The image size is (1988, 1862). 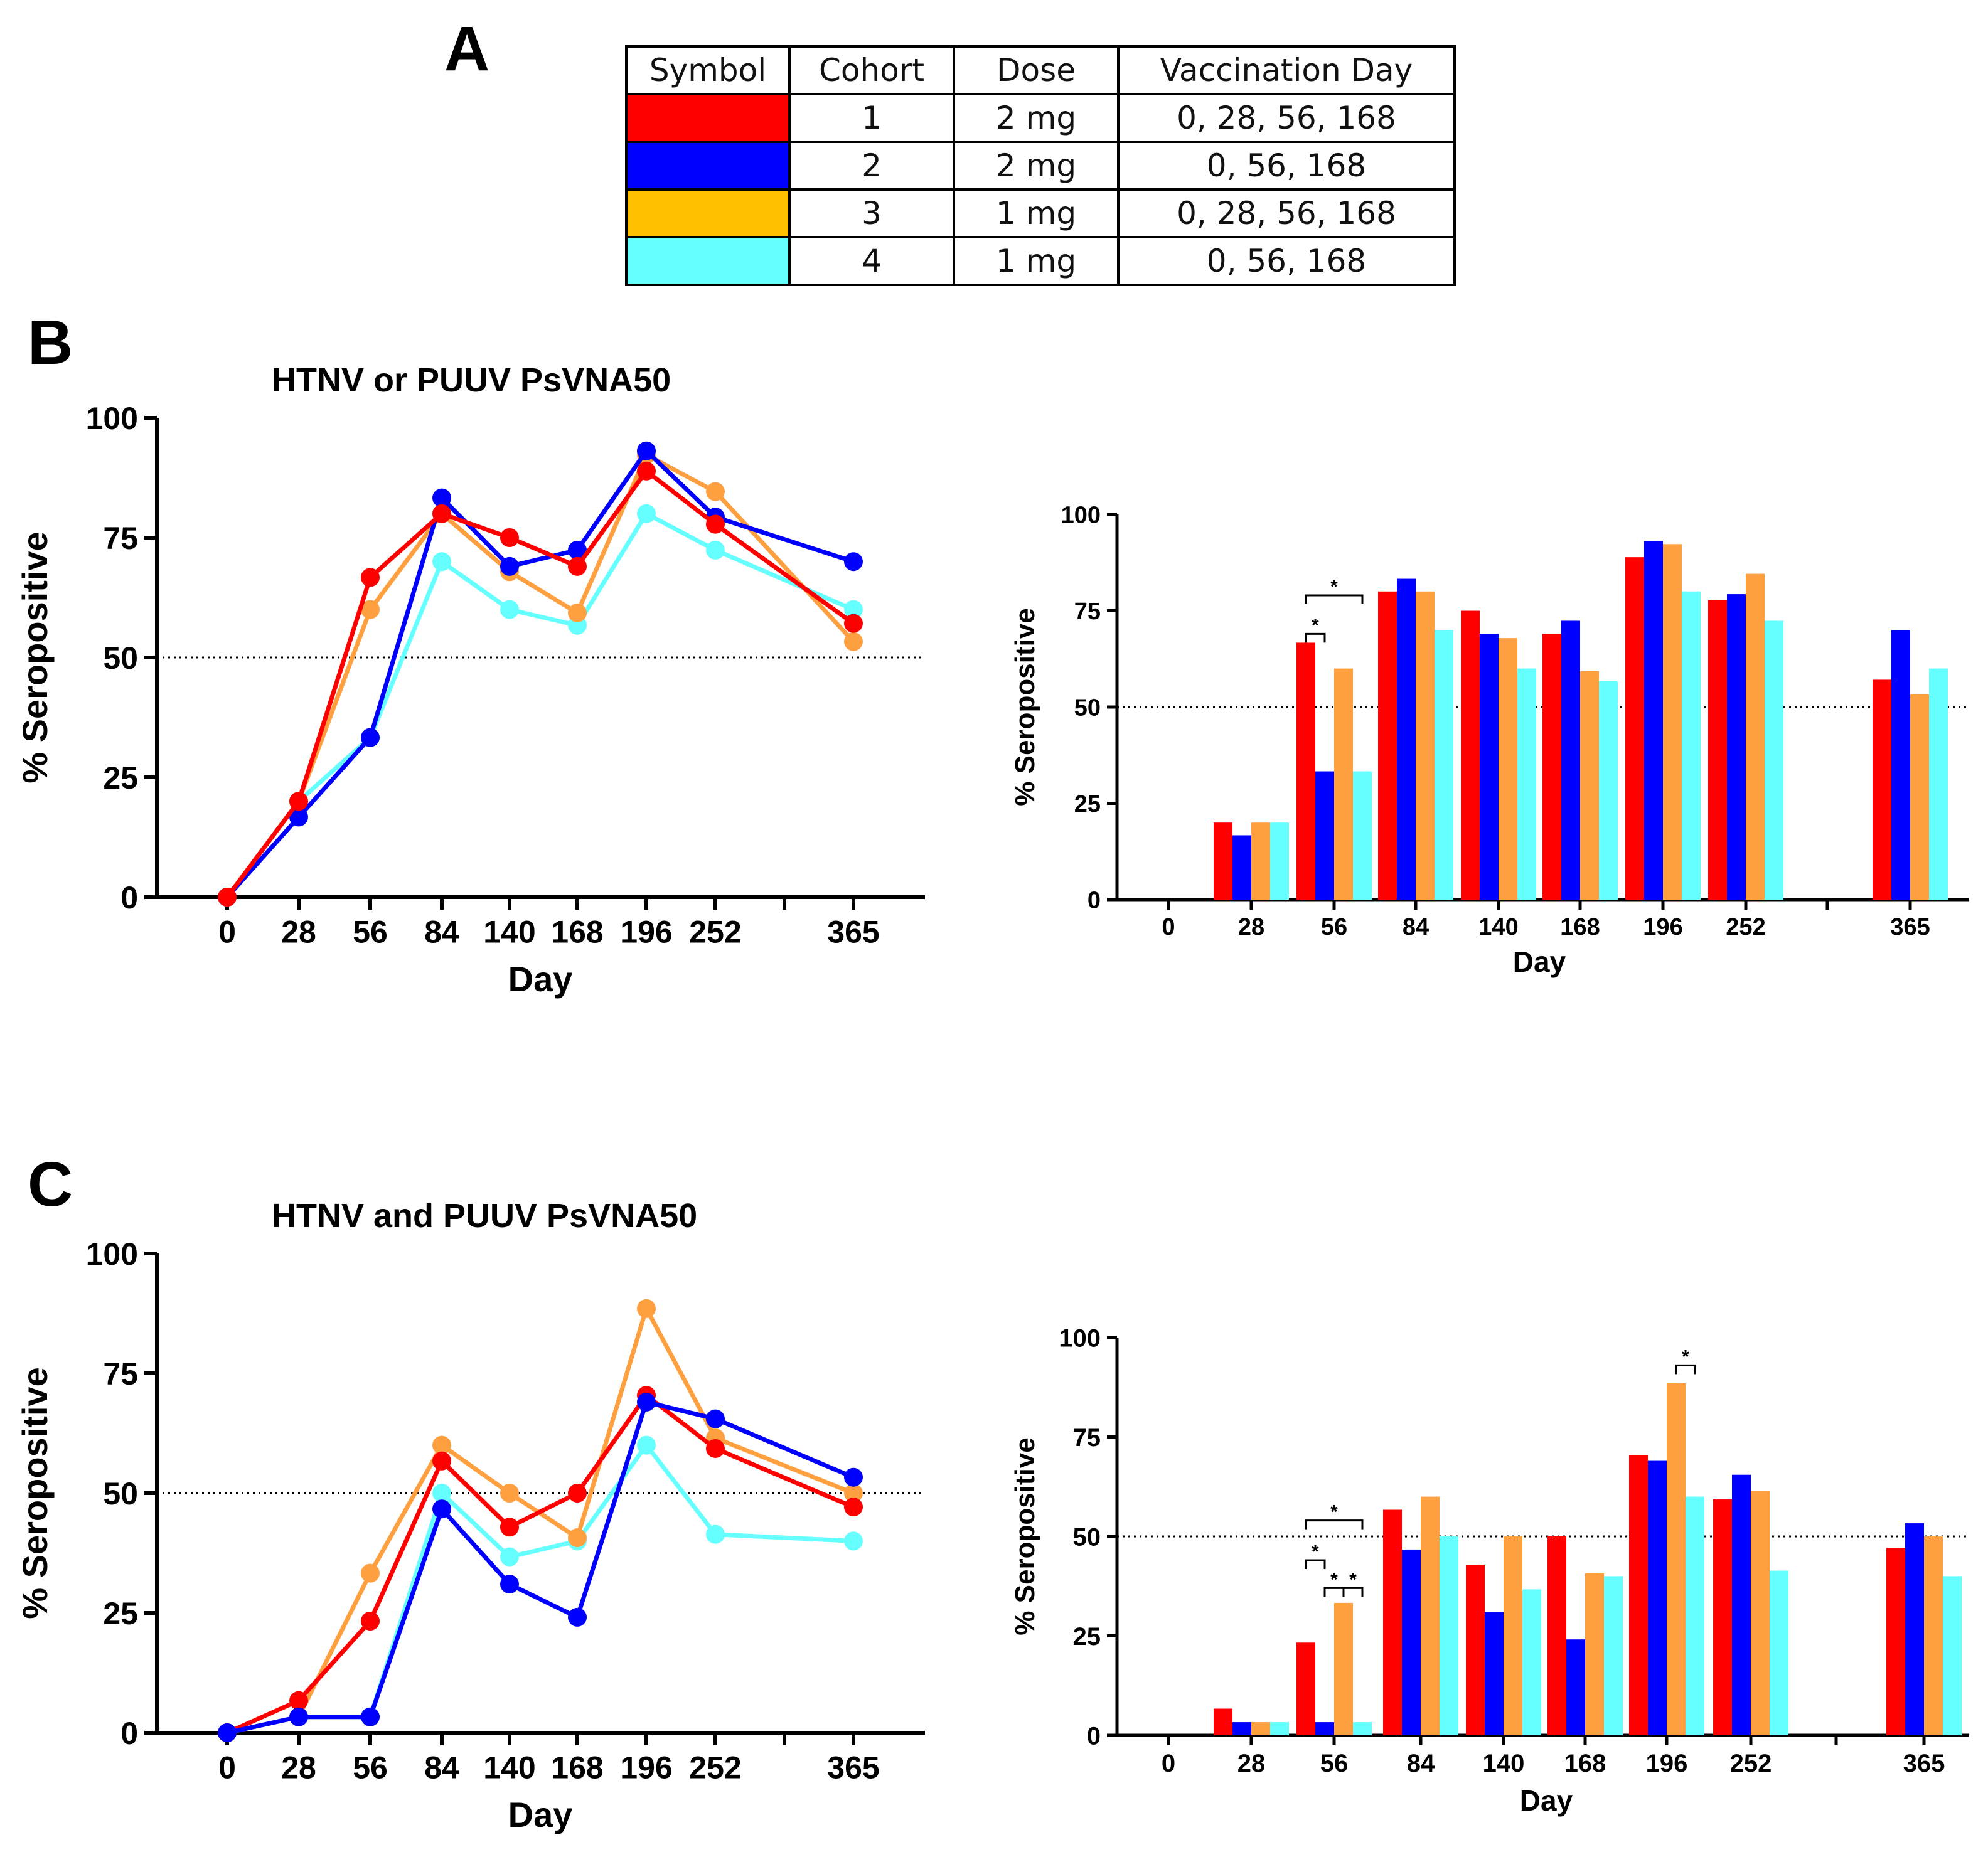 I want to click on b-bar-x-tick-label: 365, so click(x=1910, y=927).